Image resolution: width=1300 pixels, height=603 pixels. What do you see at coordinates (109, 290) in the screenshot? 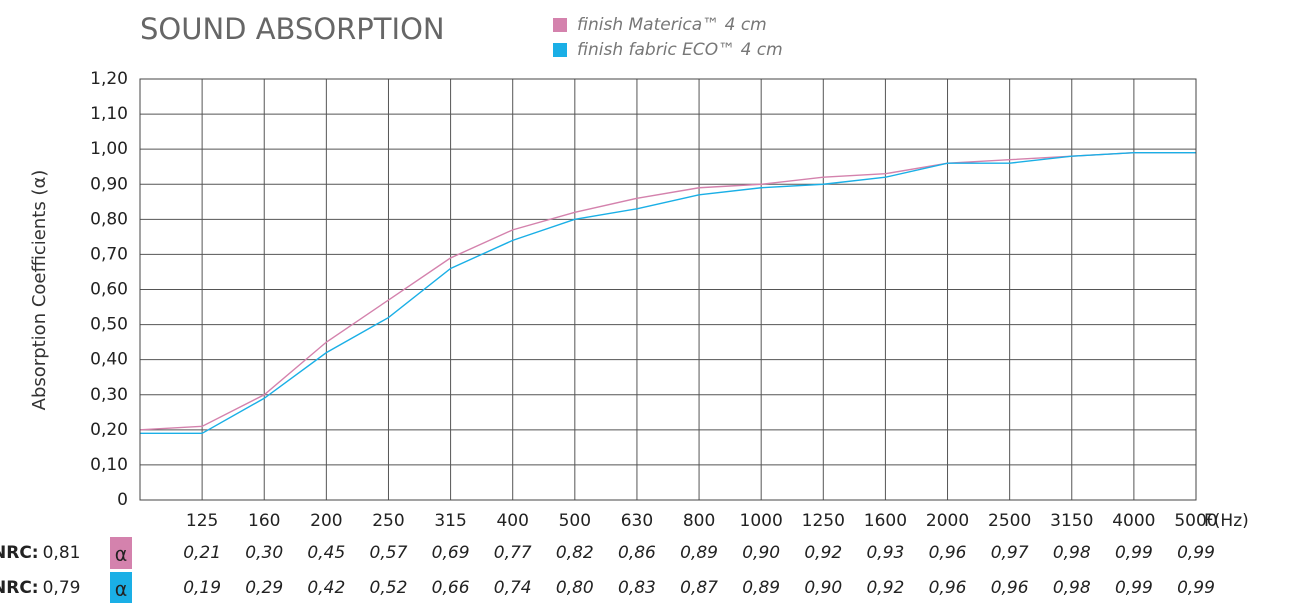
I see `y-tick-label: 0,60` at bounding box center [109, 290].